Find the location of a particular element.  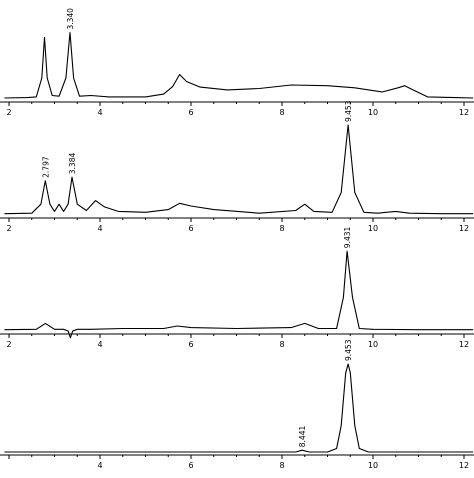

chromatogram-trace is located at coordinates (239, 65).